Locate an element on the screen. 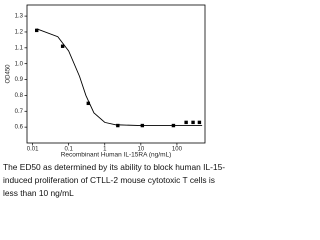  x-tick-label: 10 is located at coordinates (140, 150).